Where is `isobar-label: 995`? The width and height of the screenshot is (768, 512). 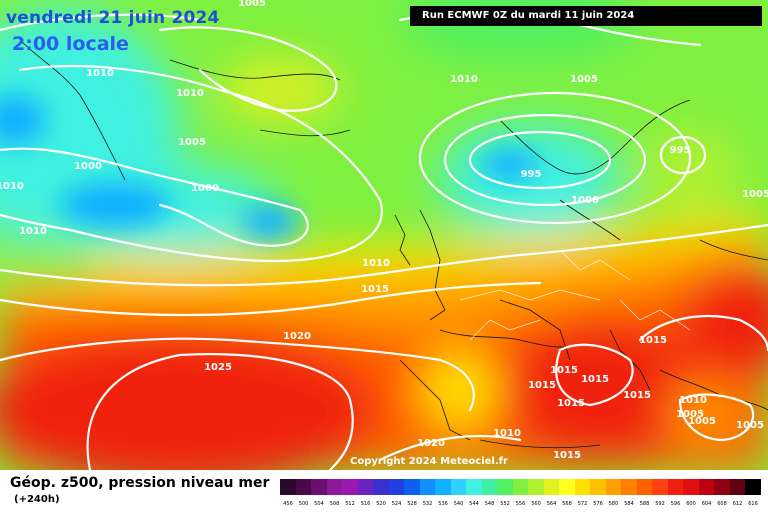 isobar-label: 995 is located at coordinates (680, 150).